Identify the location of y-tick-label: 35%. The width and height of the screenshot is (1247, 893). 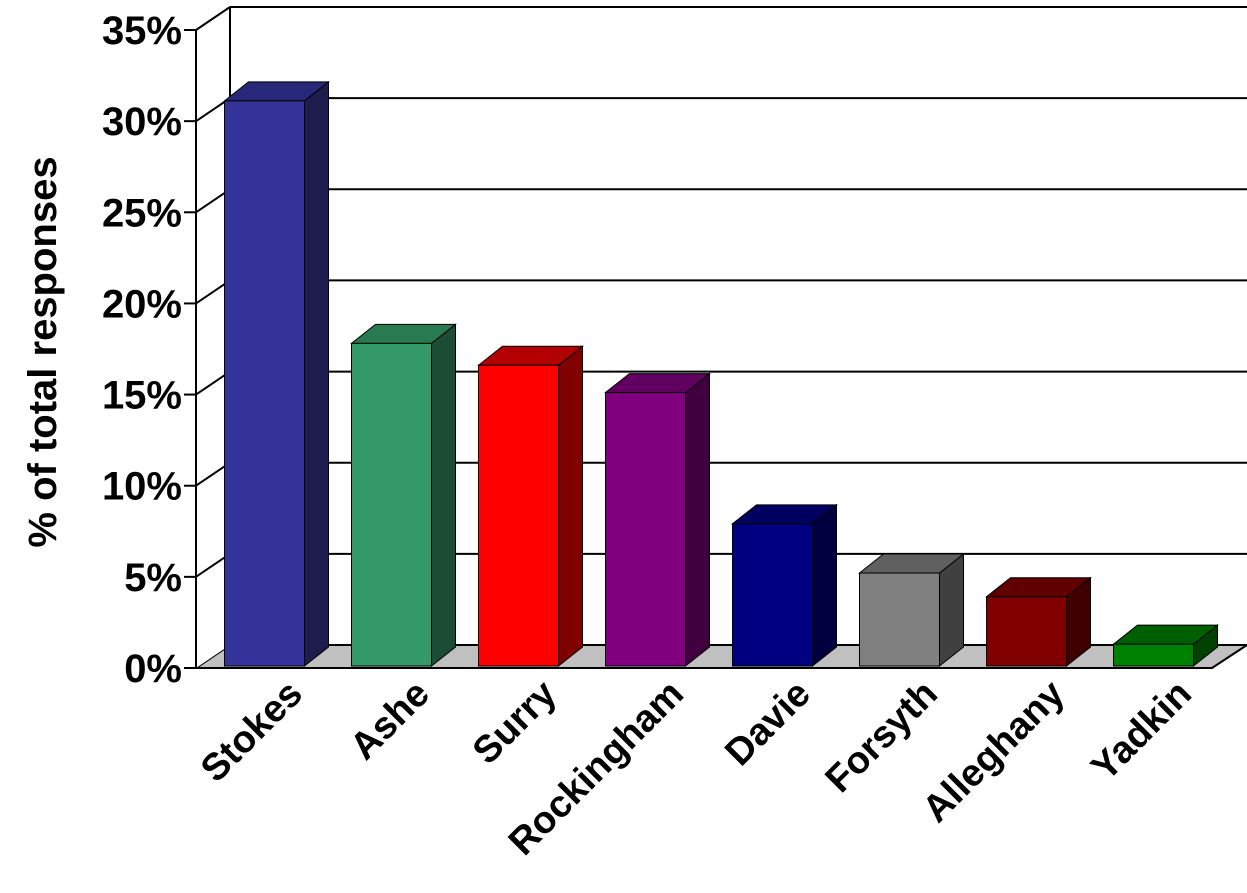
(142, 31).